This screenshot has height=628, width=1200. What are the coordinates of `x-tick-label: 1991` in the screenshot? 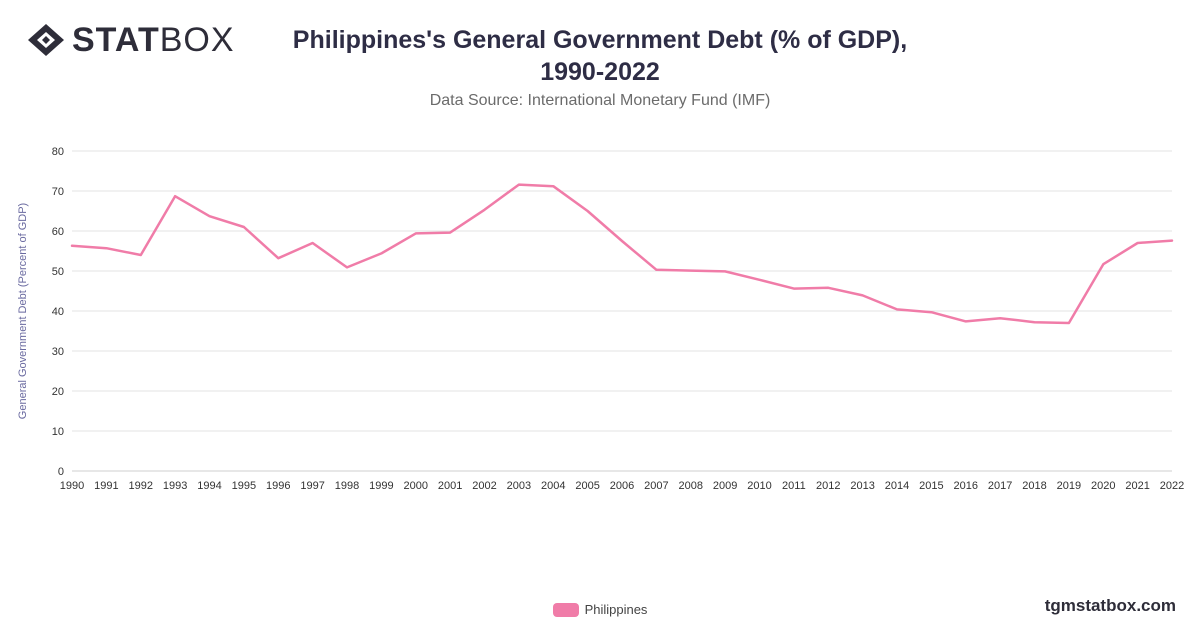 It's located at (106, 486).